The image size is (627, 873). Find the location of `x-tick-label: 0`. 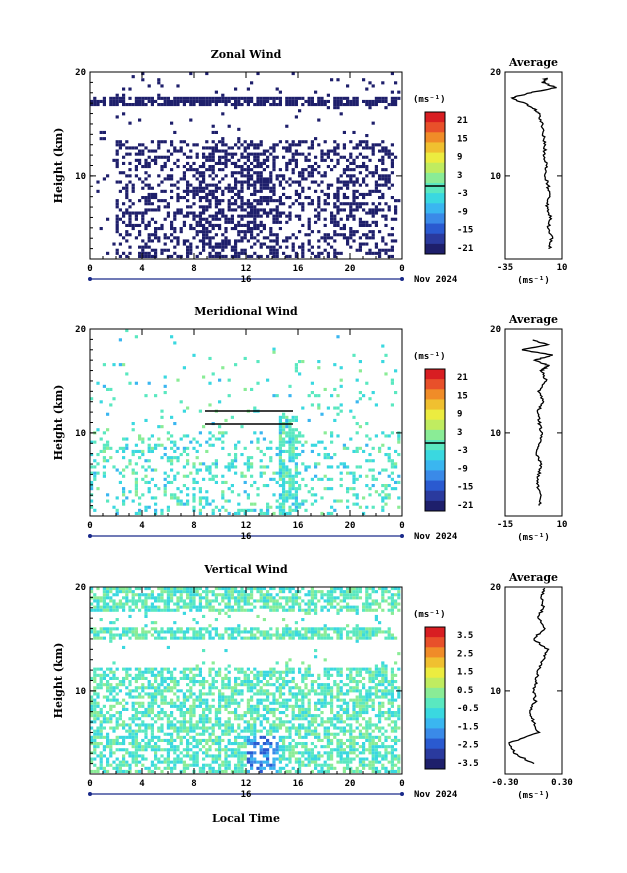

x-tick-label: 0 is located at coordinates (89, 526).